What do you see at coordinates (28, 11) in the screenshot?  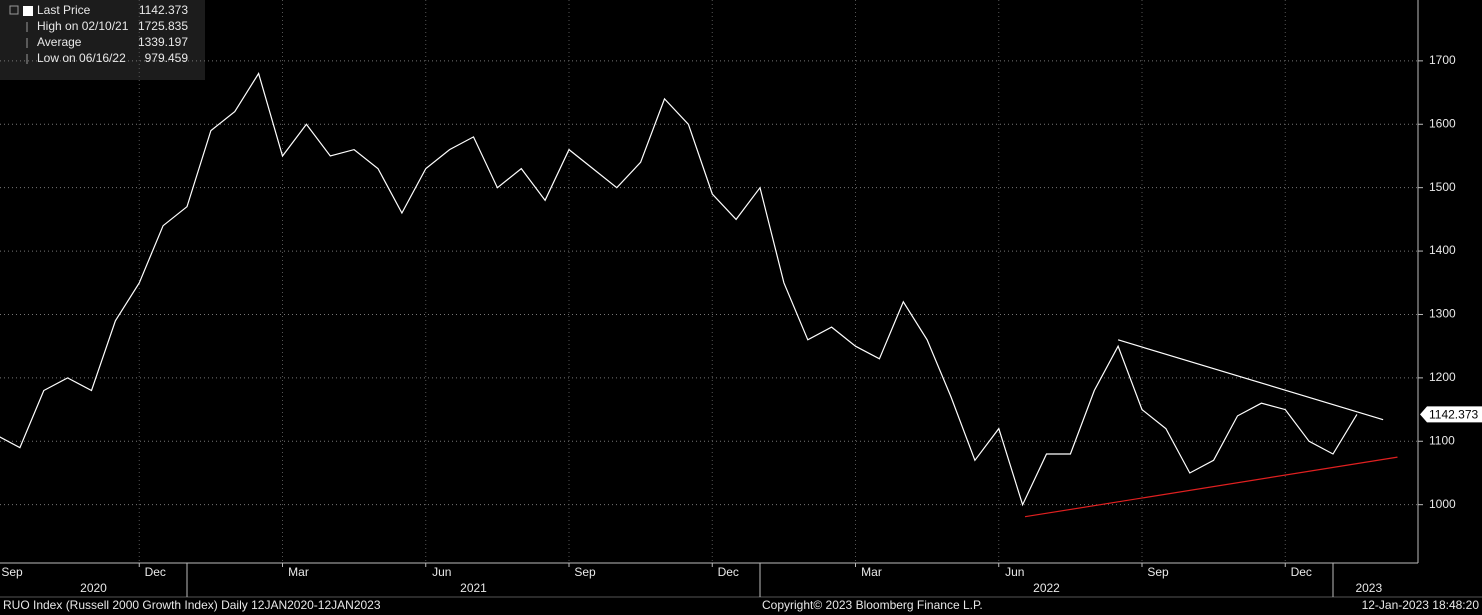 I see `legend-swatch` at bounding box center [28, 11].